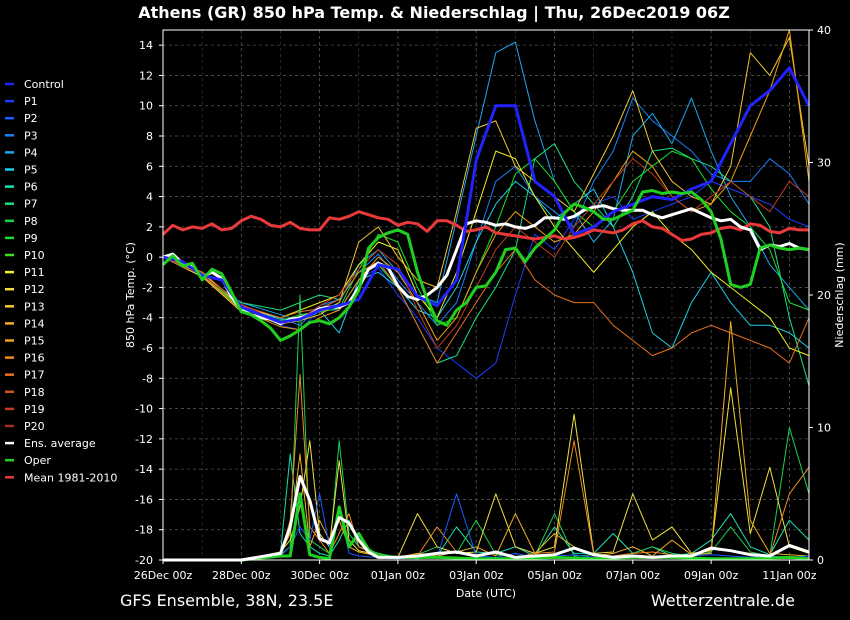 Image resolution: width=850 pixels, height=620 pixels. I want to click on y-axis-label-left: 850 hPa Temp. (°C), so click(130, 295).